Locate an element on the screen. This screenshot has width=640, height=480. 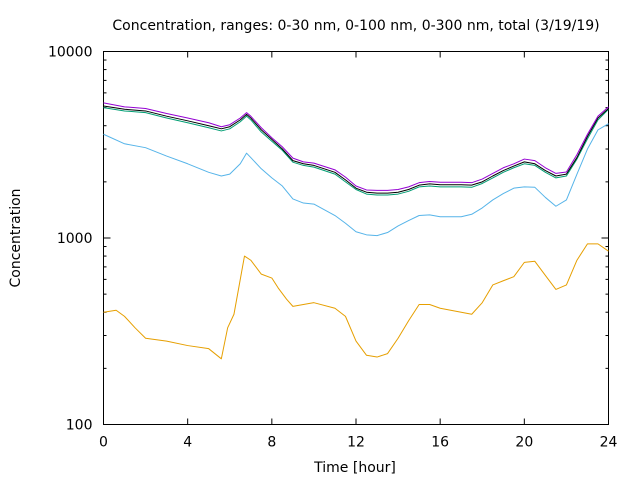
x-tick-label: 12 is located at coordinates (356, 443).